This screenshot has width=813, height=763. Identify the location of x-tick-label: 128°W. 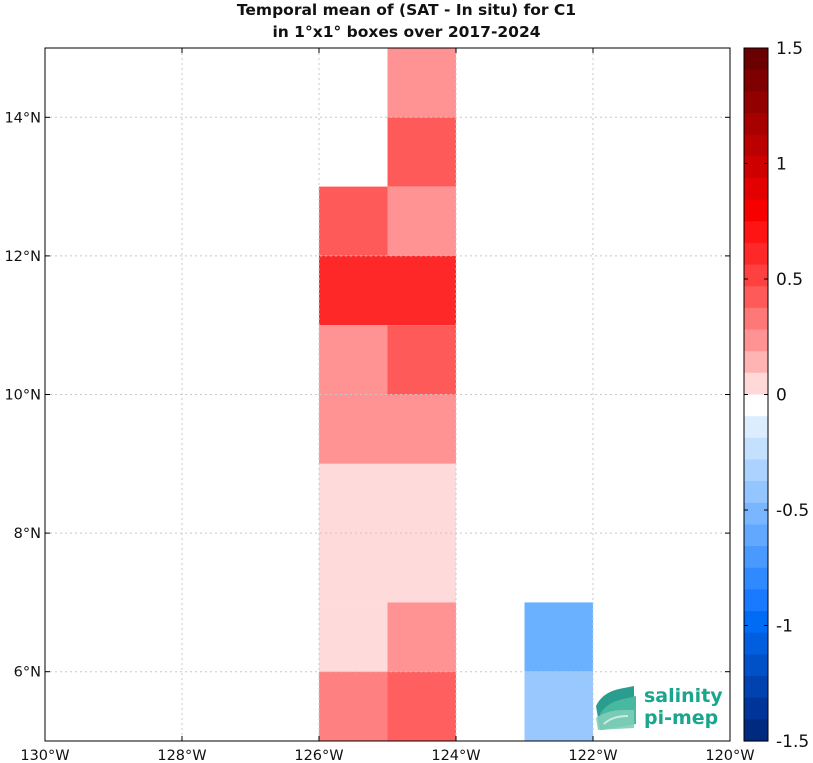
(181, 755).